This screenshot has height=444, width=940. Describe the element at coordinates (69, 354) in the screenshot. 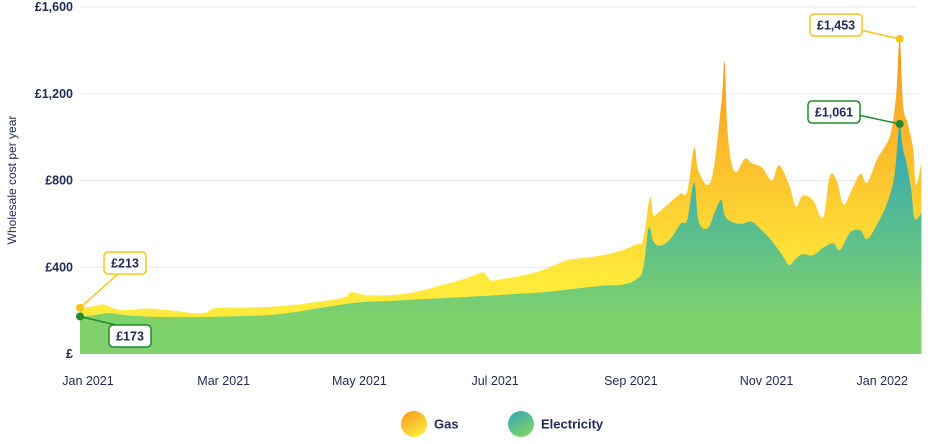

I see `y-tick-label: £` at that location.